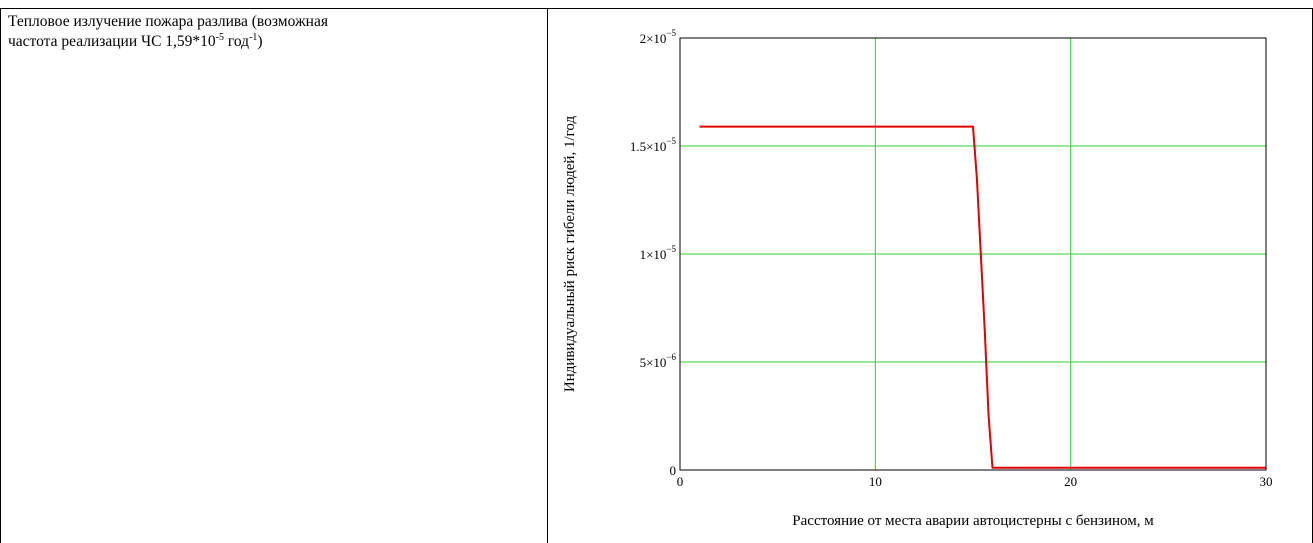 The image size is (1313, 543). I want to click on y-tick-label: 0, so click(673, 470).